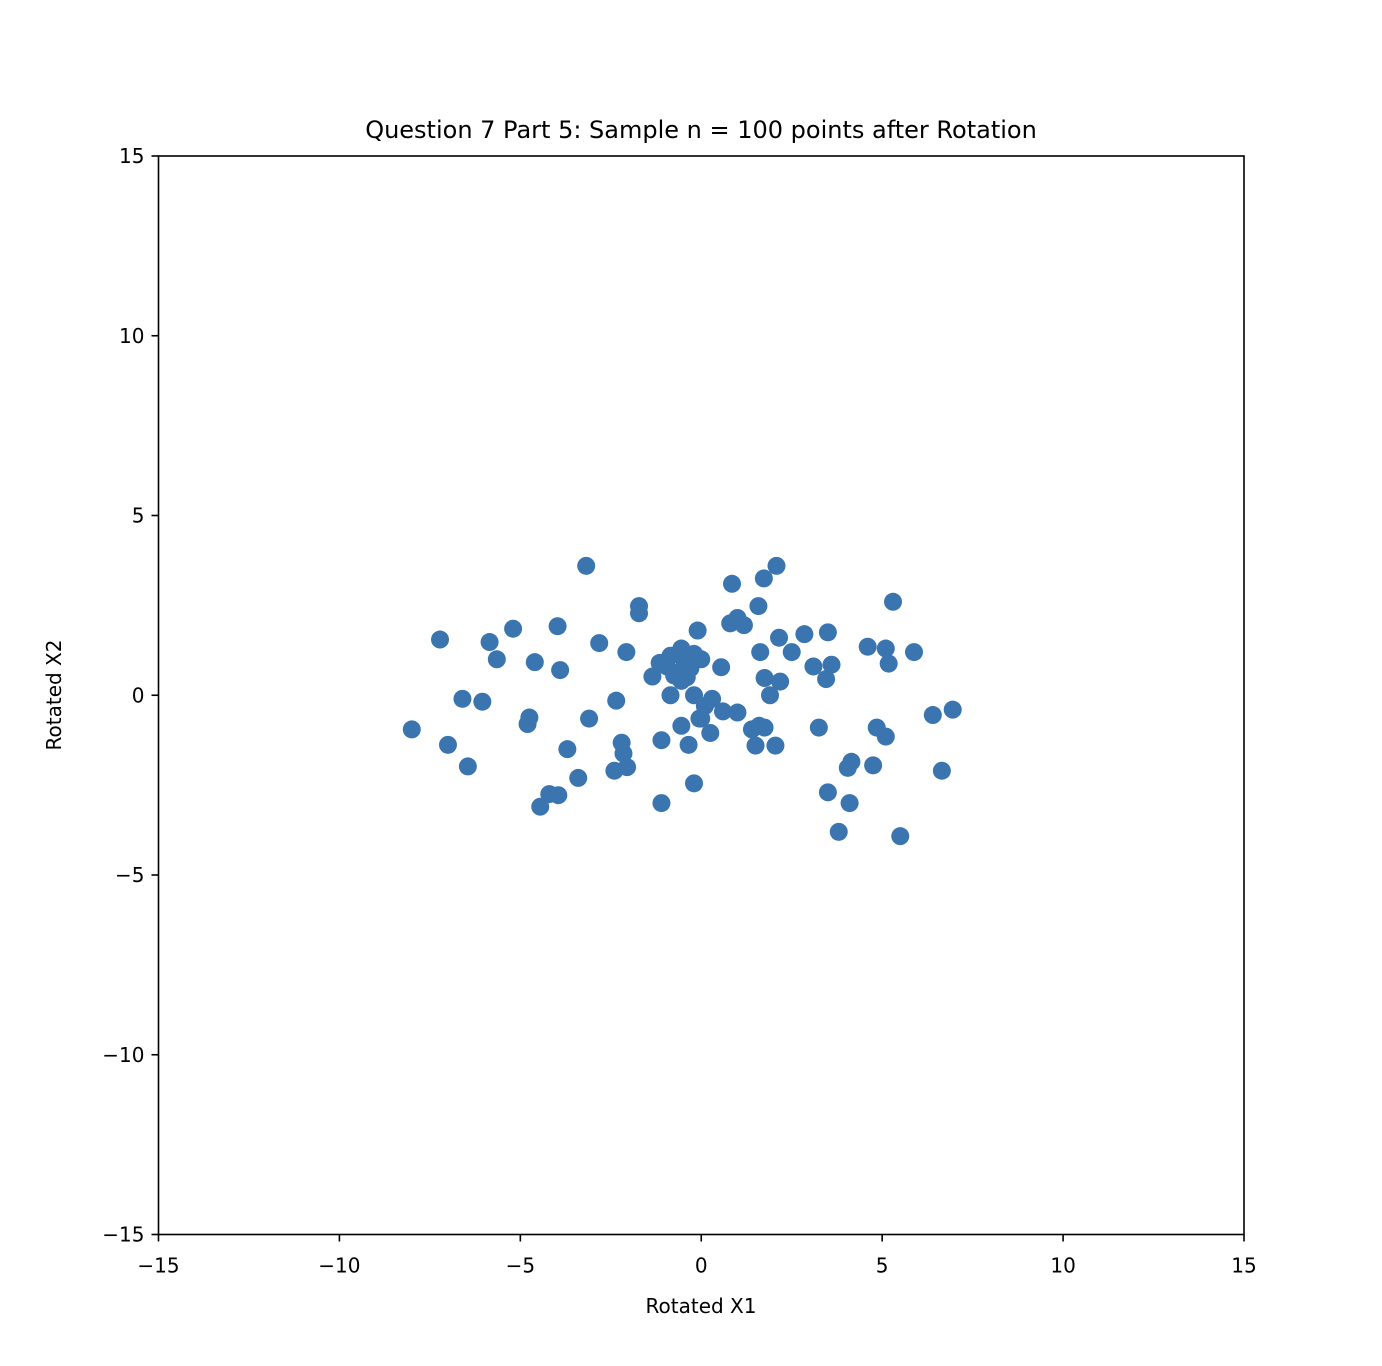  I want to click on x-tick-label: −15, so click(158, 1266).